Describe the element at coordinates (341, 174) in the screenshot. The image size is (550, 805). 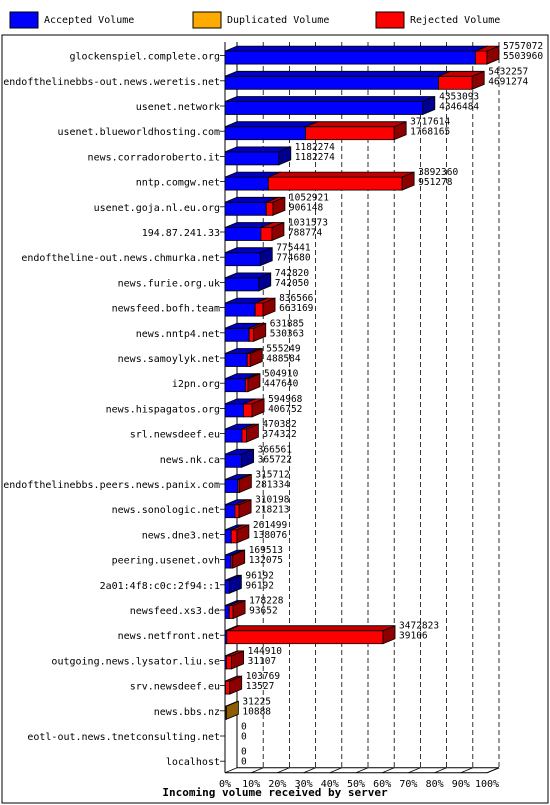
I see `bar-rejected-top` at that location.